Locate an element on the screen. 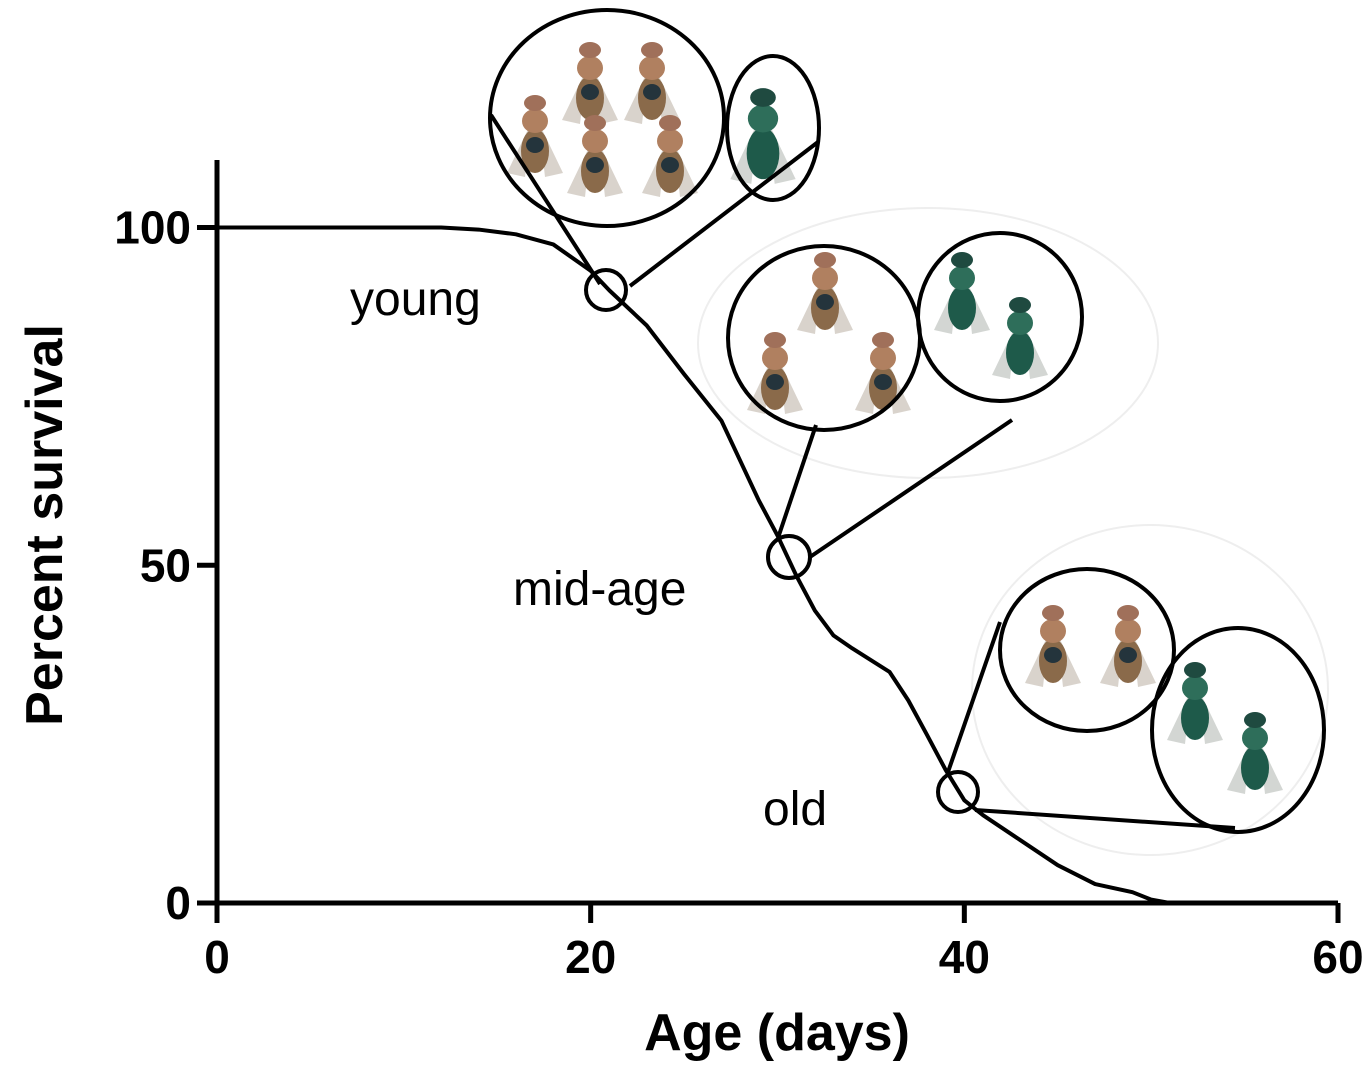 This screenshot has height=1083, width=1372. halo is located at coordinates (1150, 690).